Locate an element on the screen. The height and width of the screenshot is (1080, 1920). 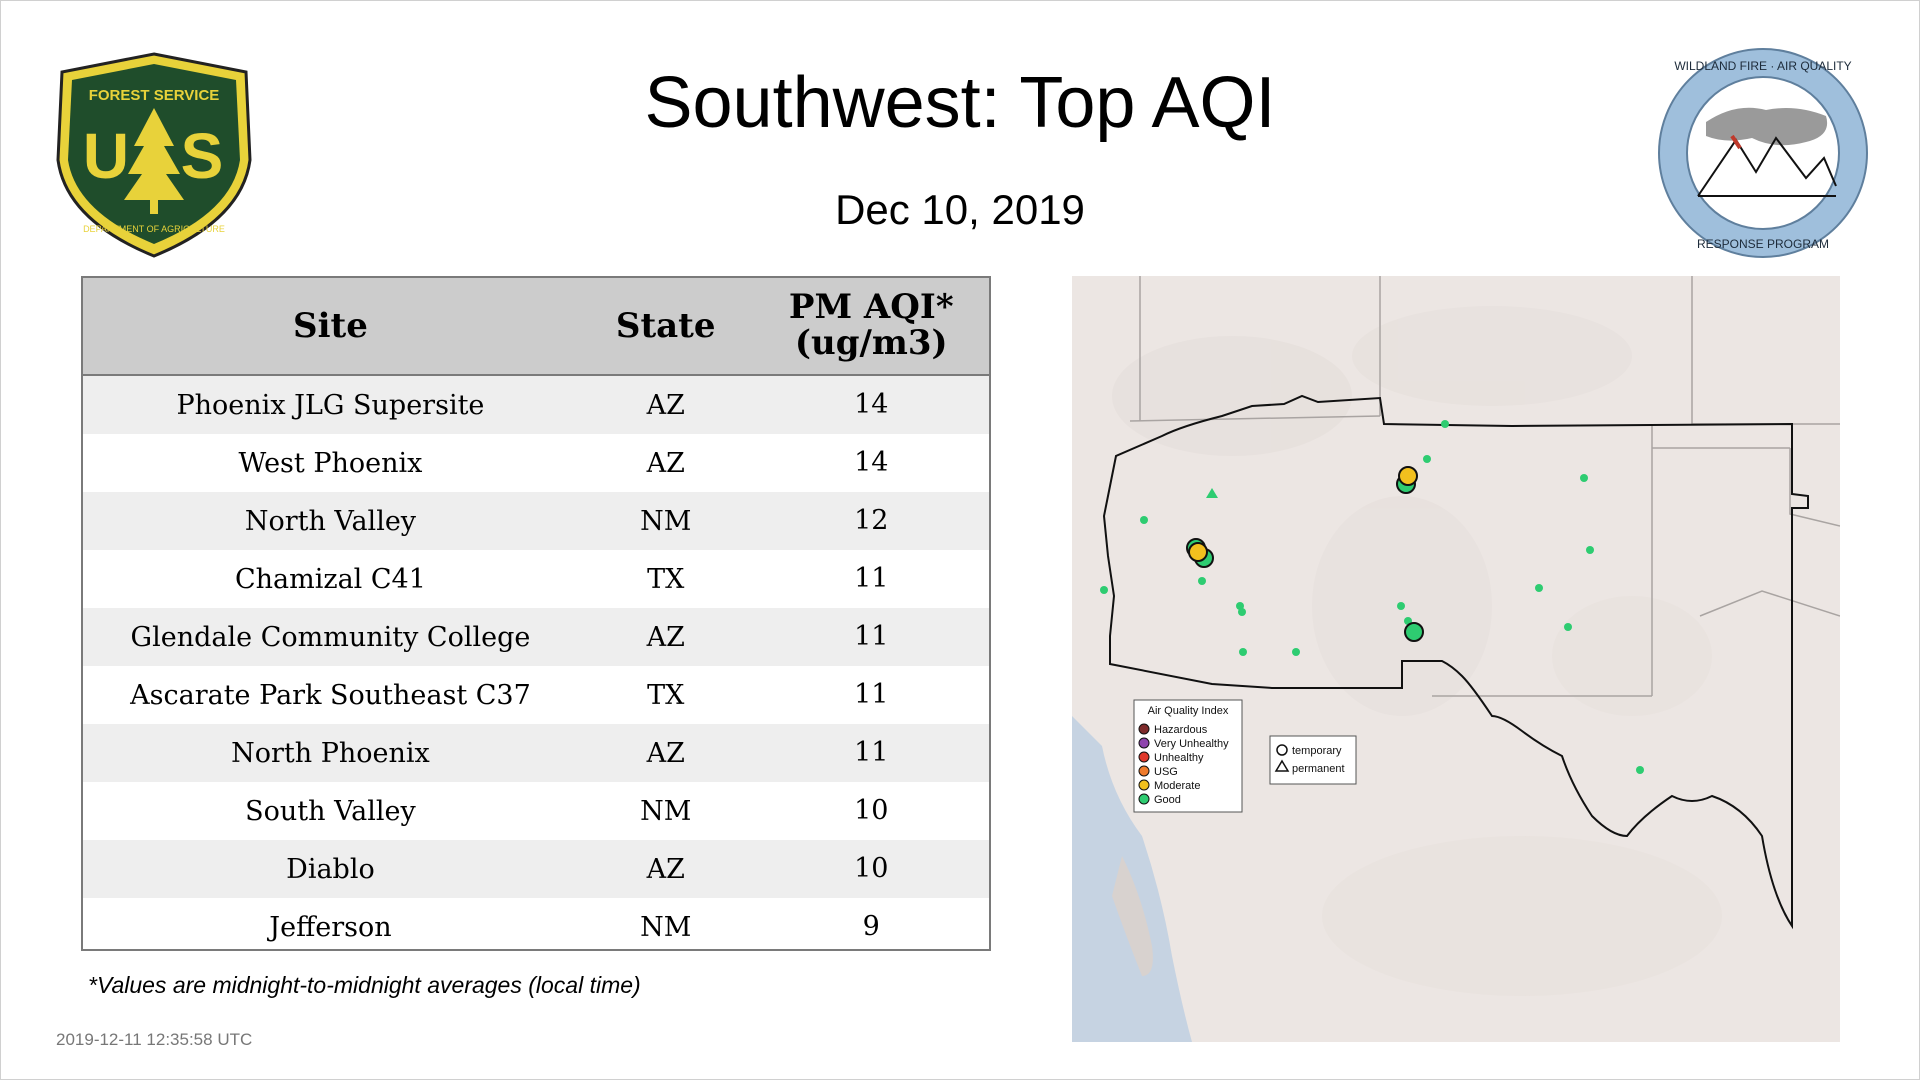
legend-swatch-moderate is located at coordinates (1144, 785).